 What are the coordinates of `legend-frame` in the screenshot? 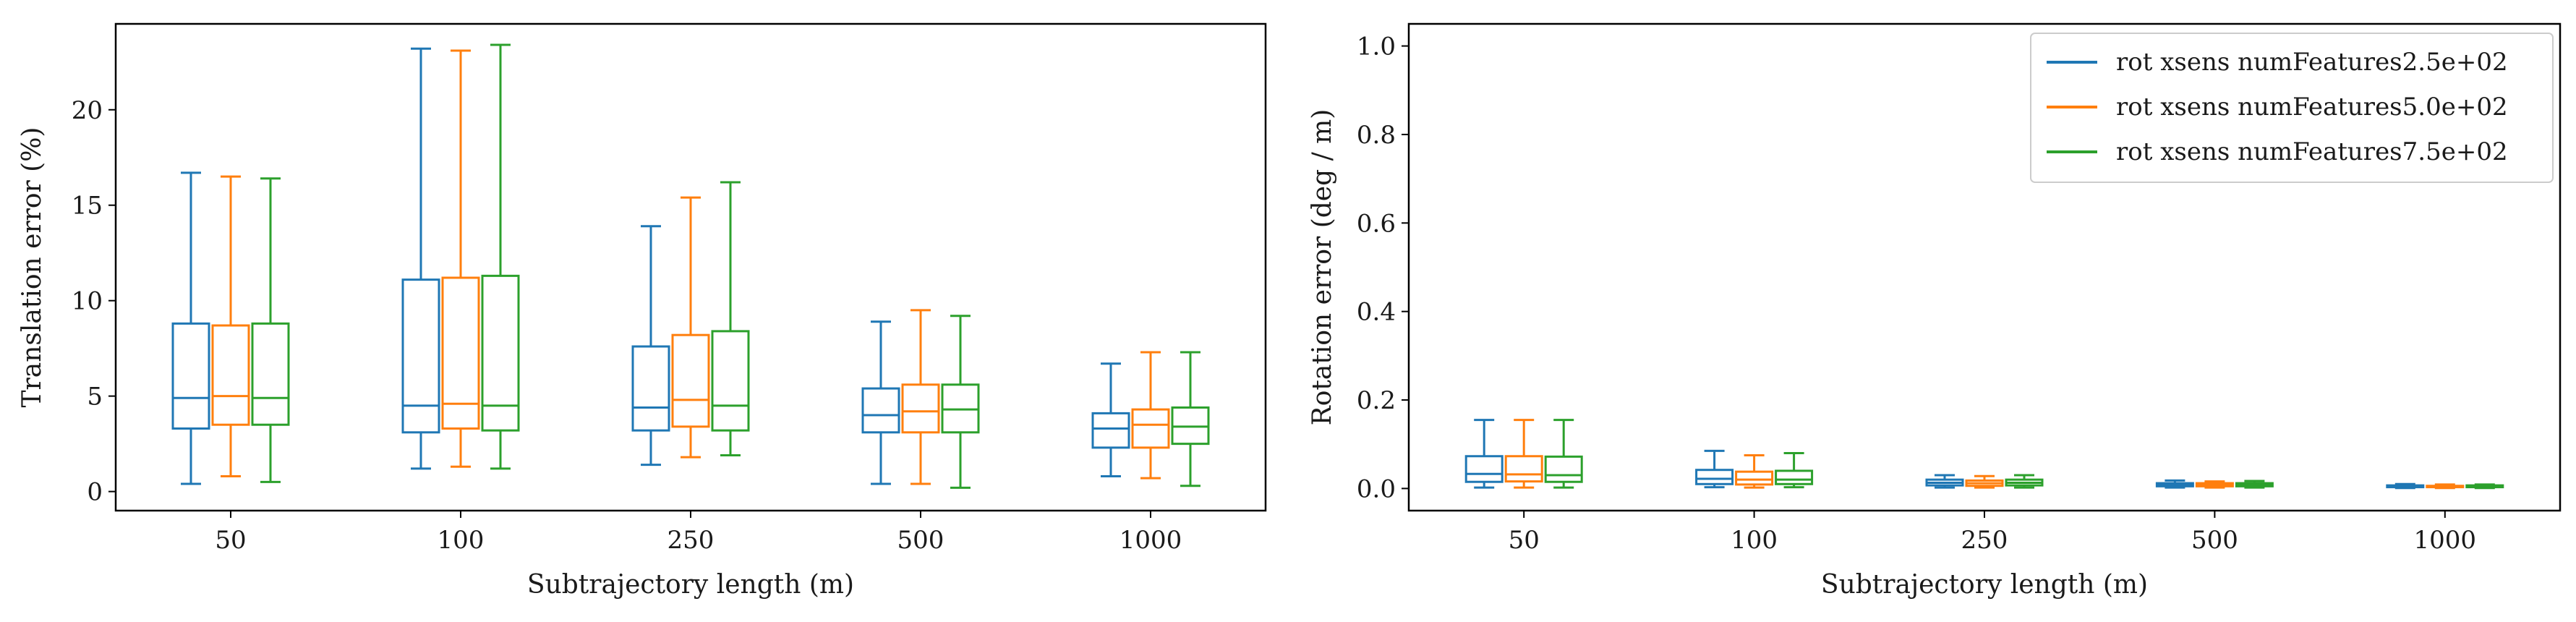 It's located at (2292, 108).